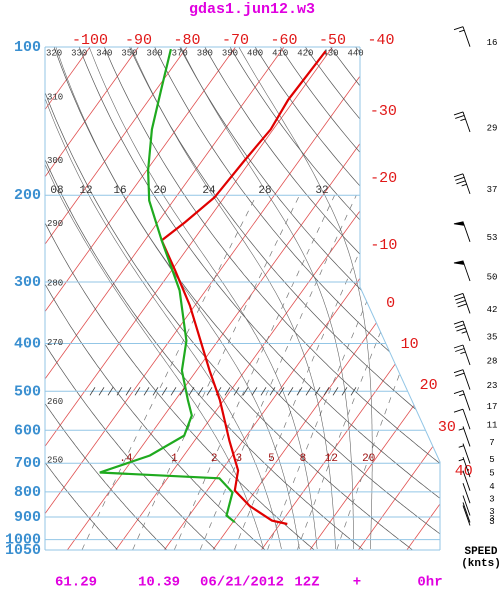 This screenshot has height=592, width=504. Describe the element at coordinates (492, 361) in the screenshot. I see `wind-speed: 28` at that location.